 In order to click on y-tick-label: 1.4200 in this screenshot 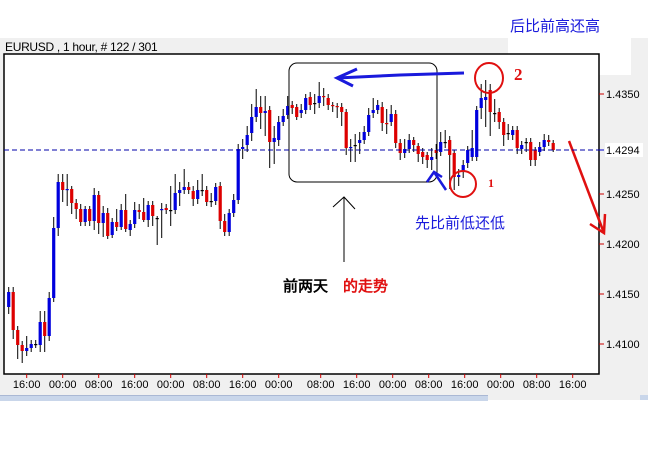, I will do `click(623, 245)`.